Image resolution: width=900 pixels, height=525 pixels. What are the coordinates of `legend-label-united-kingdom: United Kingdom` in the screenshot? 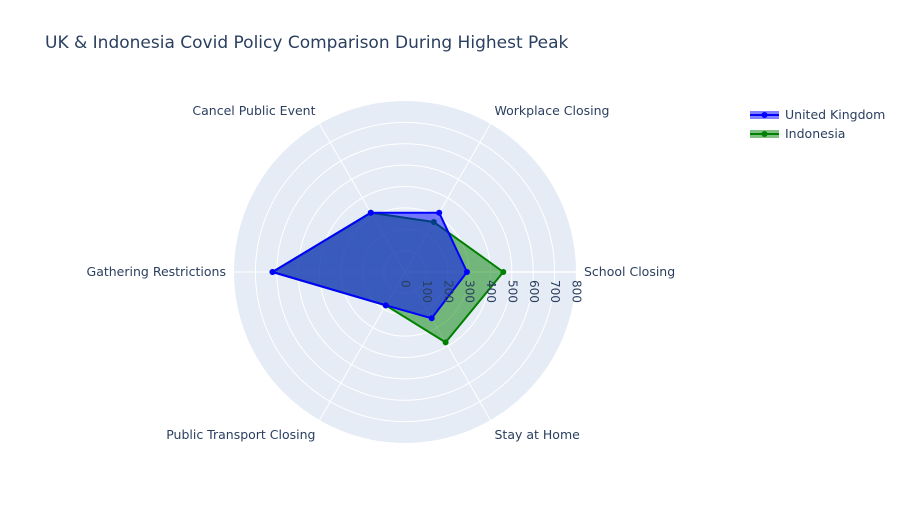 It's located at (835, 114).